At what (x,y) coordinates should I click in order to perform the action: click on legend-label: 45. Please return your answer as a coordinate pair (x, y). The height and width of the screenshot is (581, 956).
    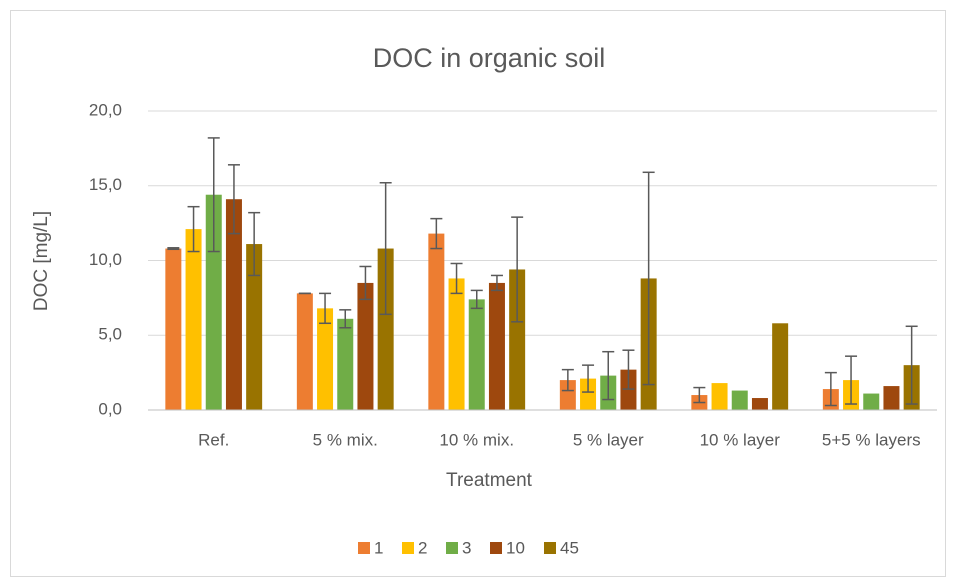
    Looking at the image, I should click on (569, 547).